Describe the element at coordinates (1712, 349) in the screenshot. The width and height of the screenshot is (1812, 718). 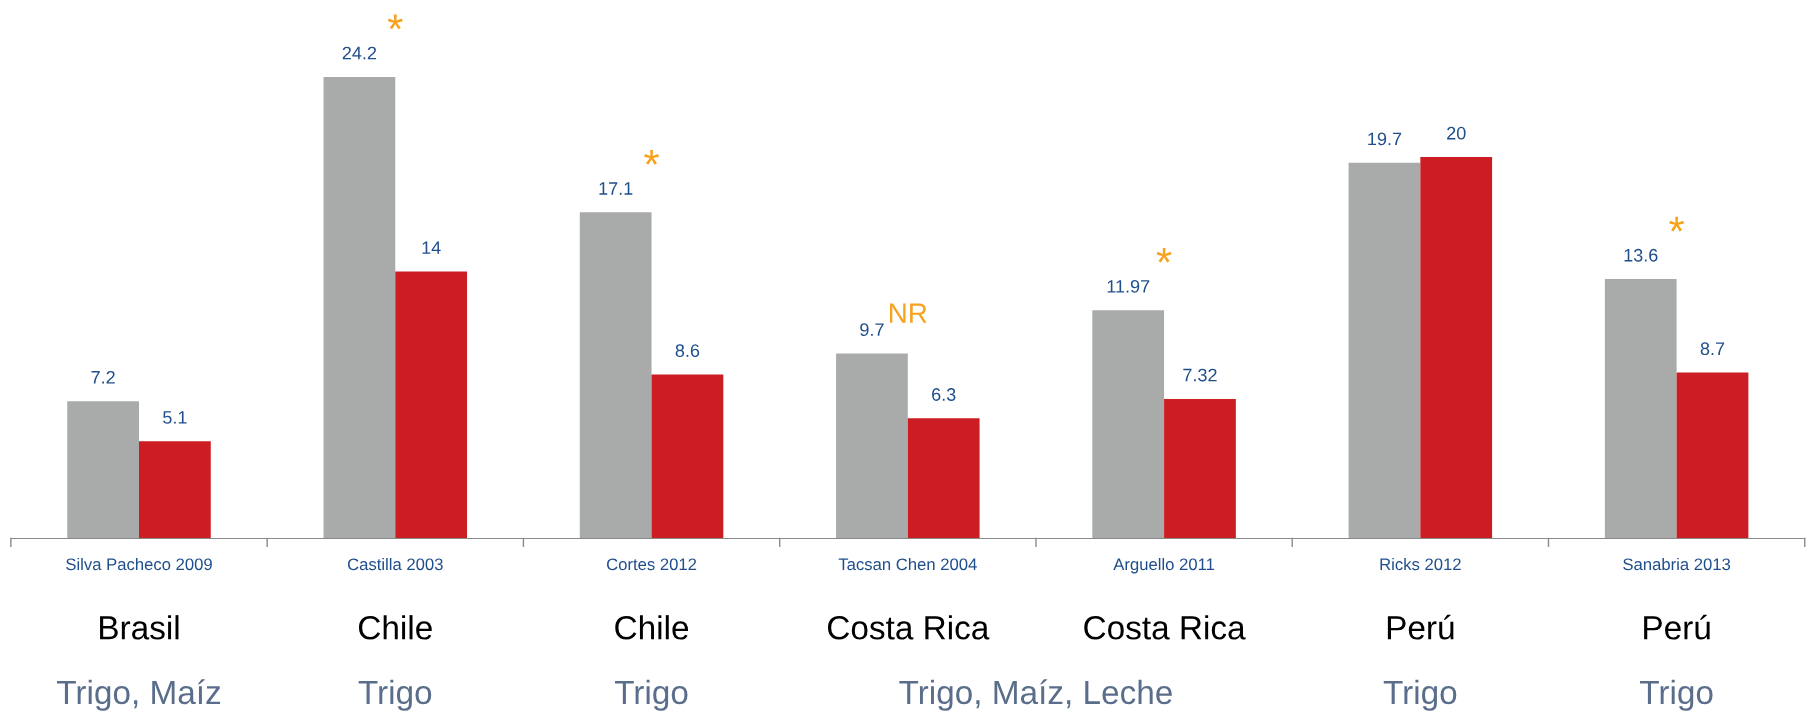
I see `data-label: 8.7` at that location.